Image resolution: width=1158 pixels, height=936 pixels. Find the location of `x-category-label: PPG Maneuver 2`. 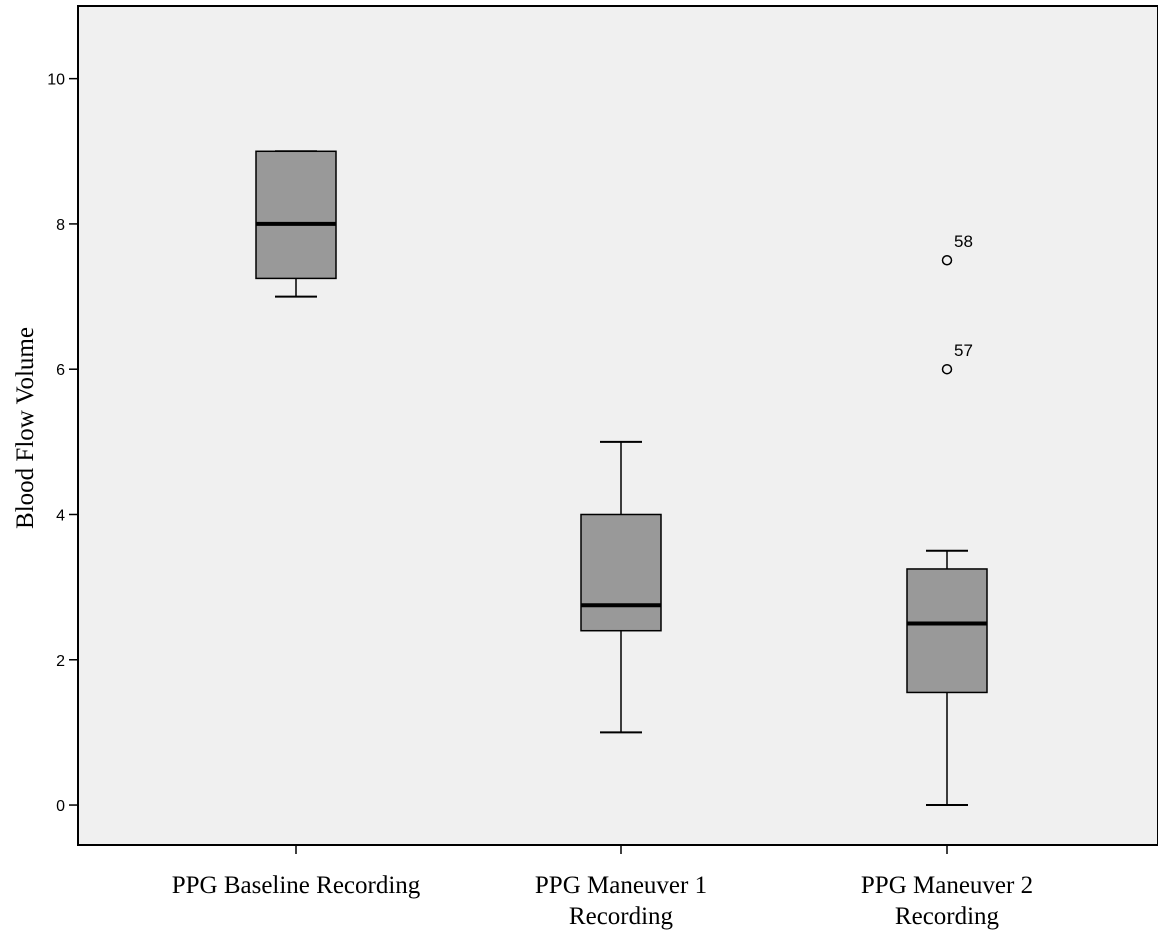

x-category-label: PPG Maneuver 2 is located at coordinates (947, 885).